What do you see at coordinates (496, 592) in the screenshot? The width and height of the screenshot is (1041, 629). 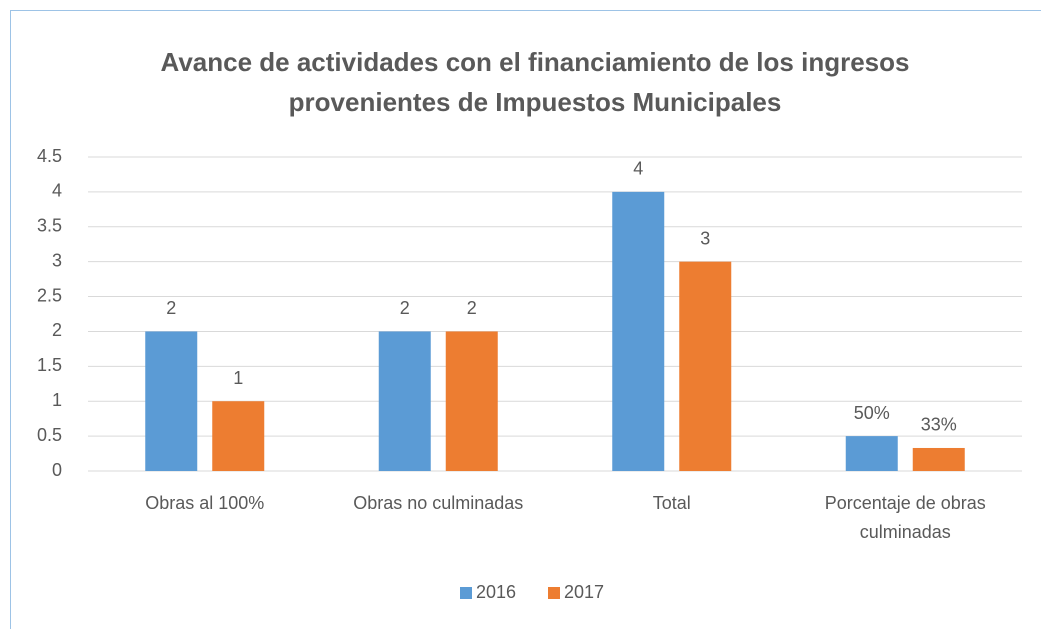 I see `legend-label: 2016` at bounding box center [496, 592].